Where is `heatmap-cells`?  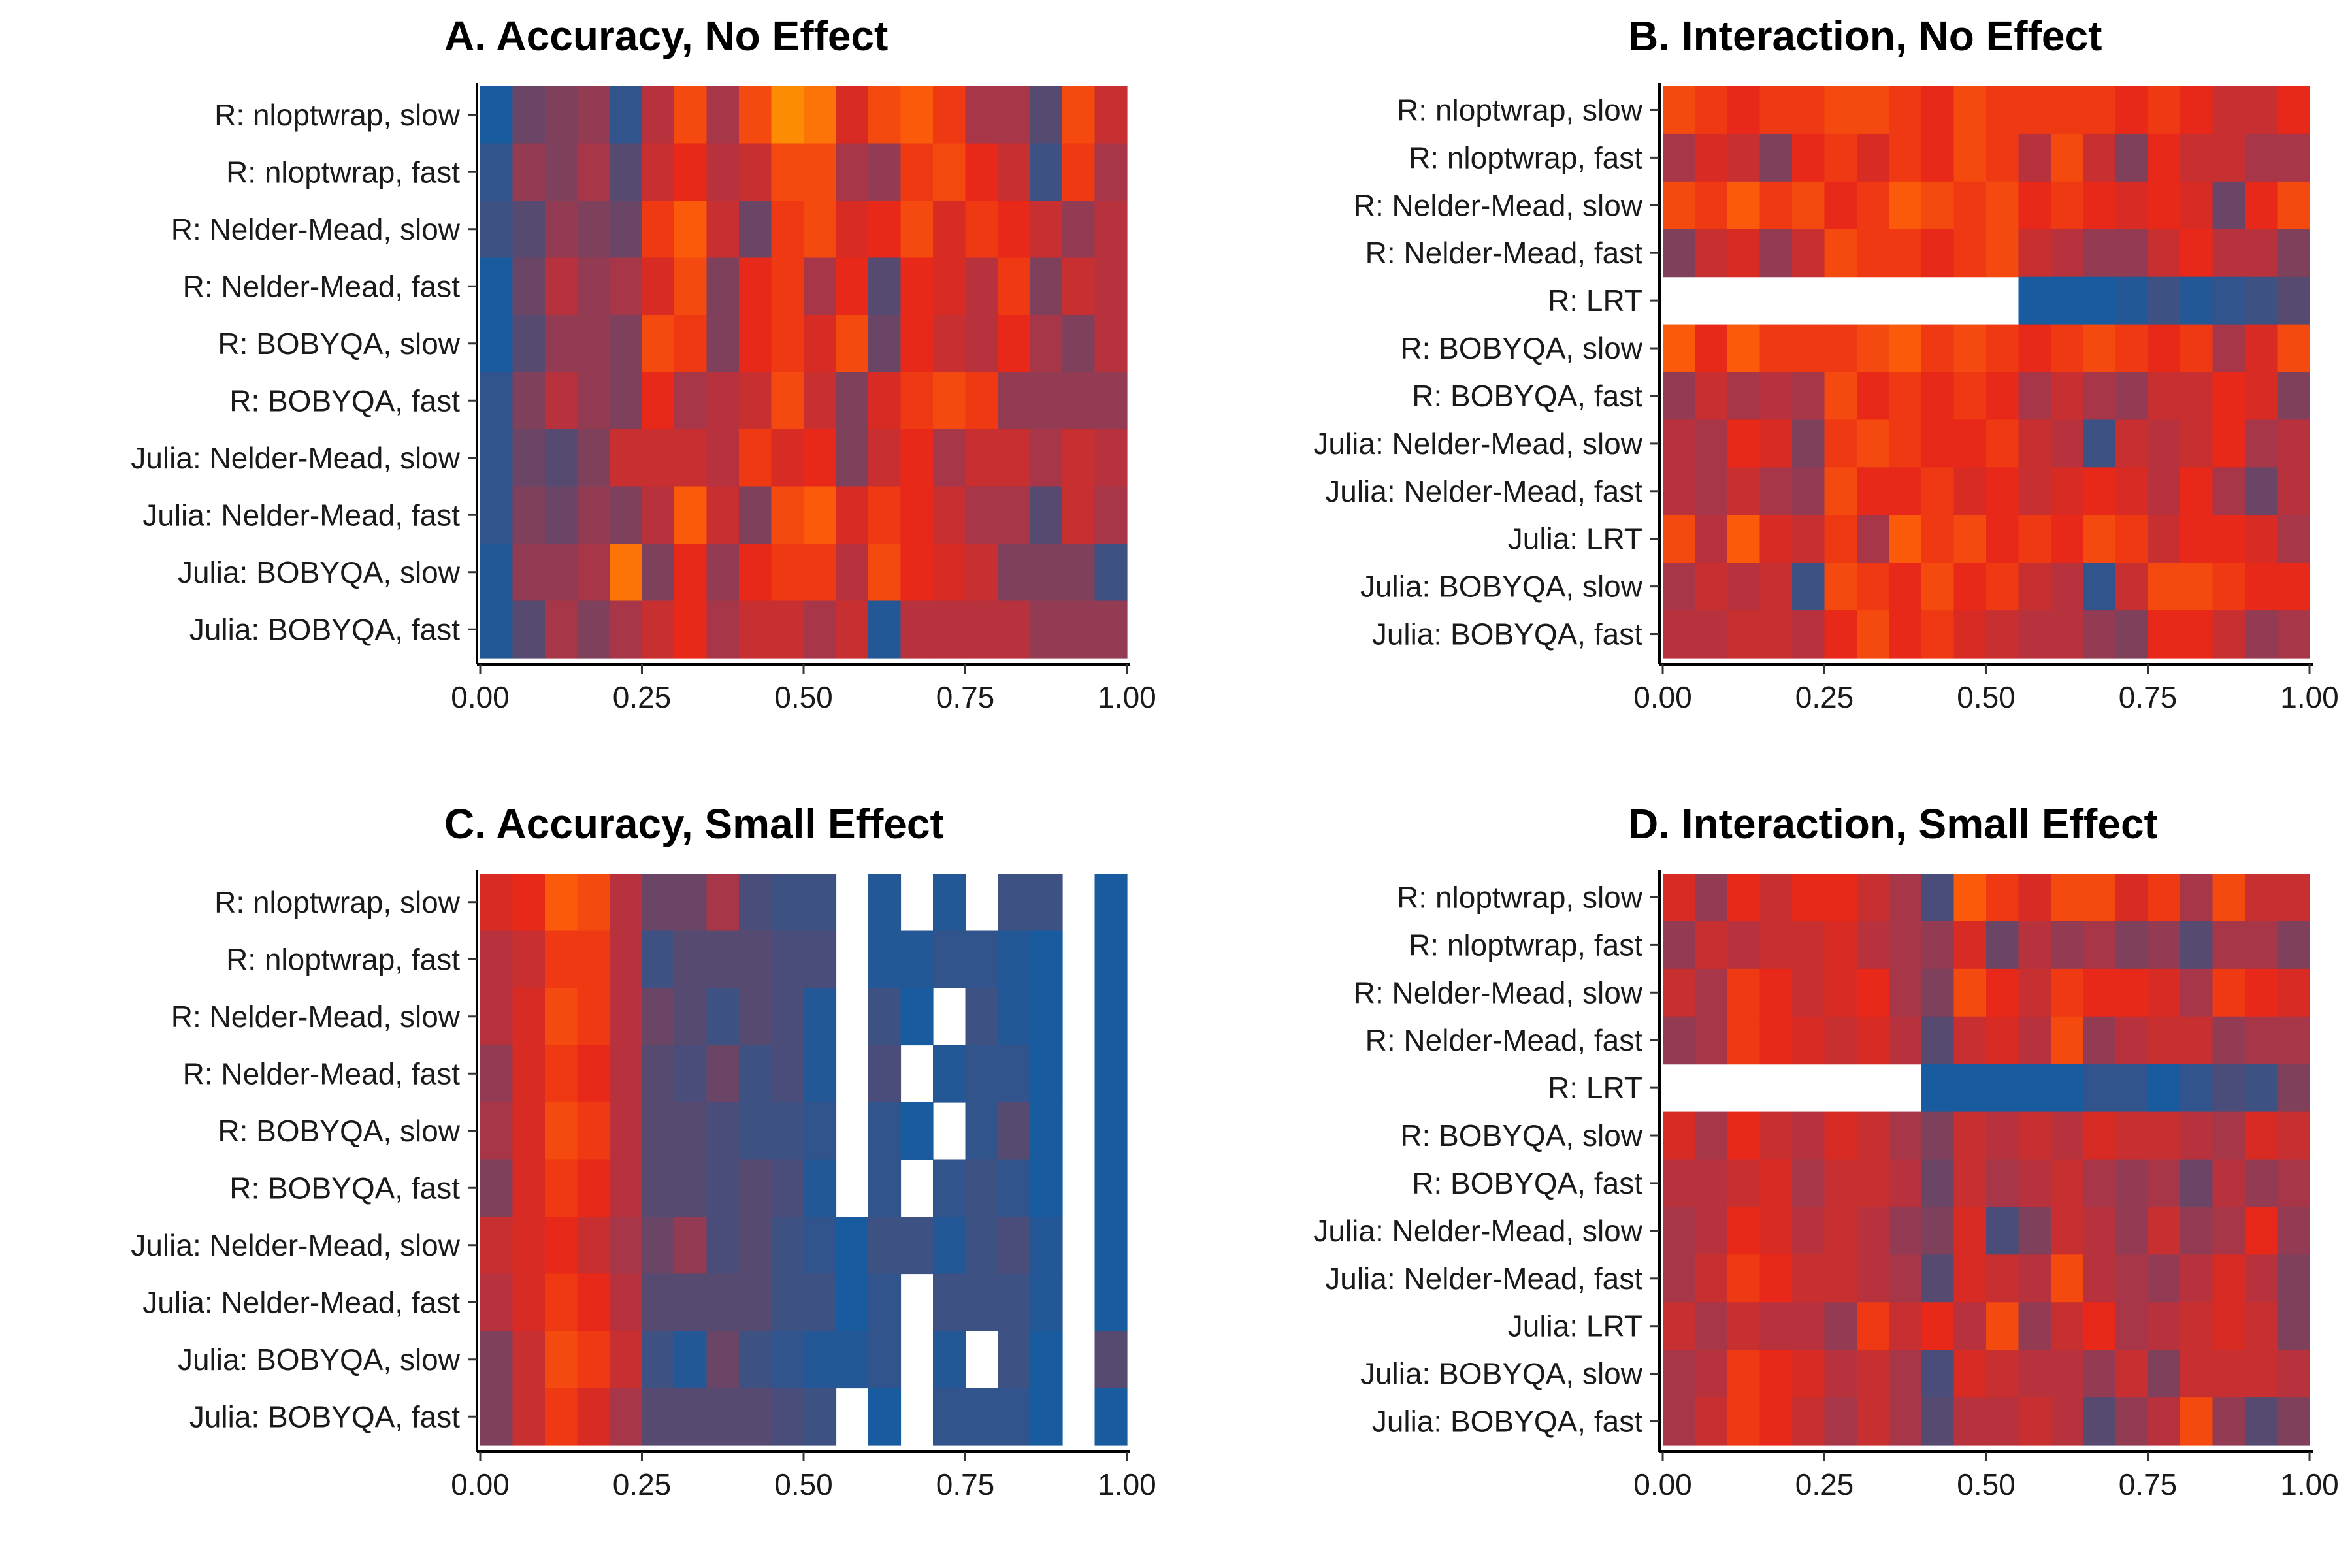
heatmap-cells is located at coordinates (1986, 372).